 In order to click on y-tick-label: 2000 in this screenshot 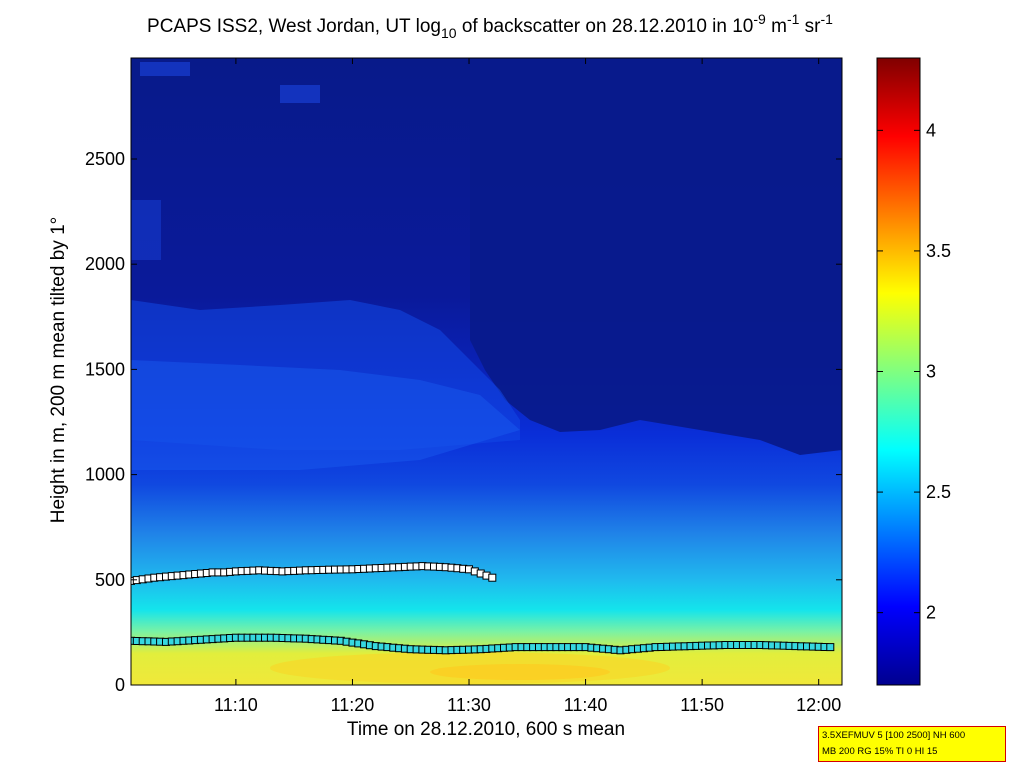, I will do `click(105, 264)`.